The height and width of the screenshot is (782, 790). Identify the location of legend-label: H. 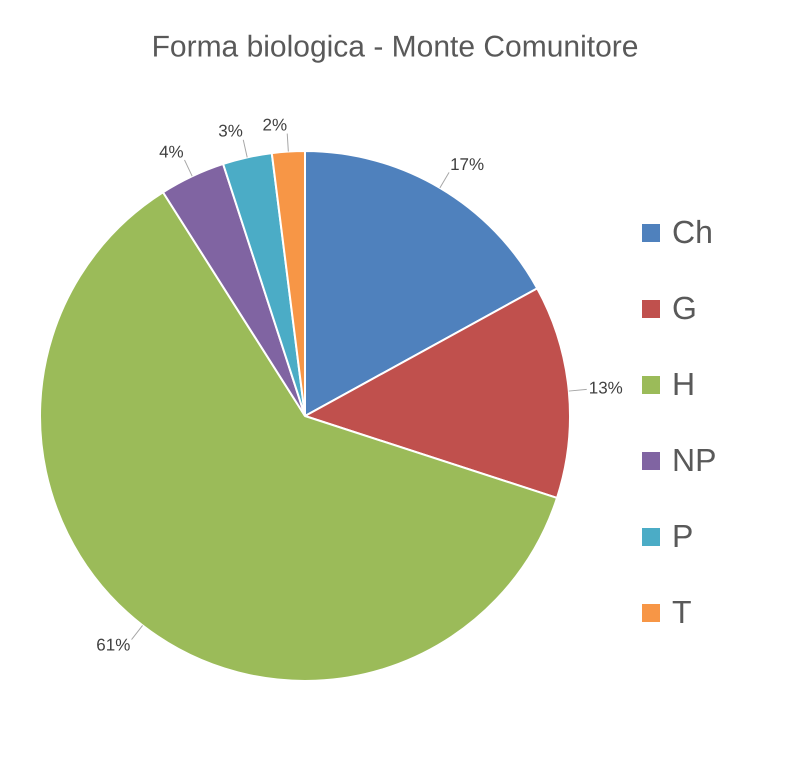
(684, 384).